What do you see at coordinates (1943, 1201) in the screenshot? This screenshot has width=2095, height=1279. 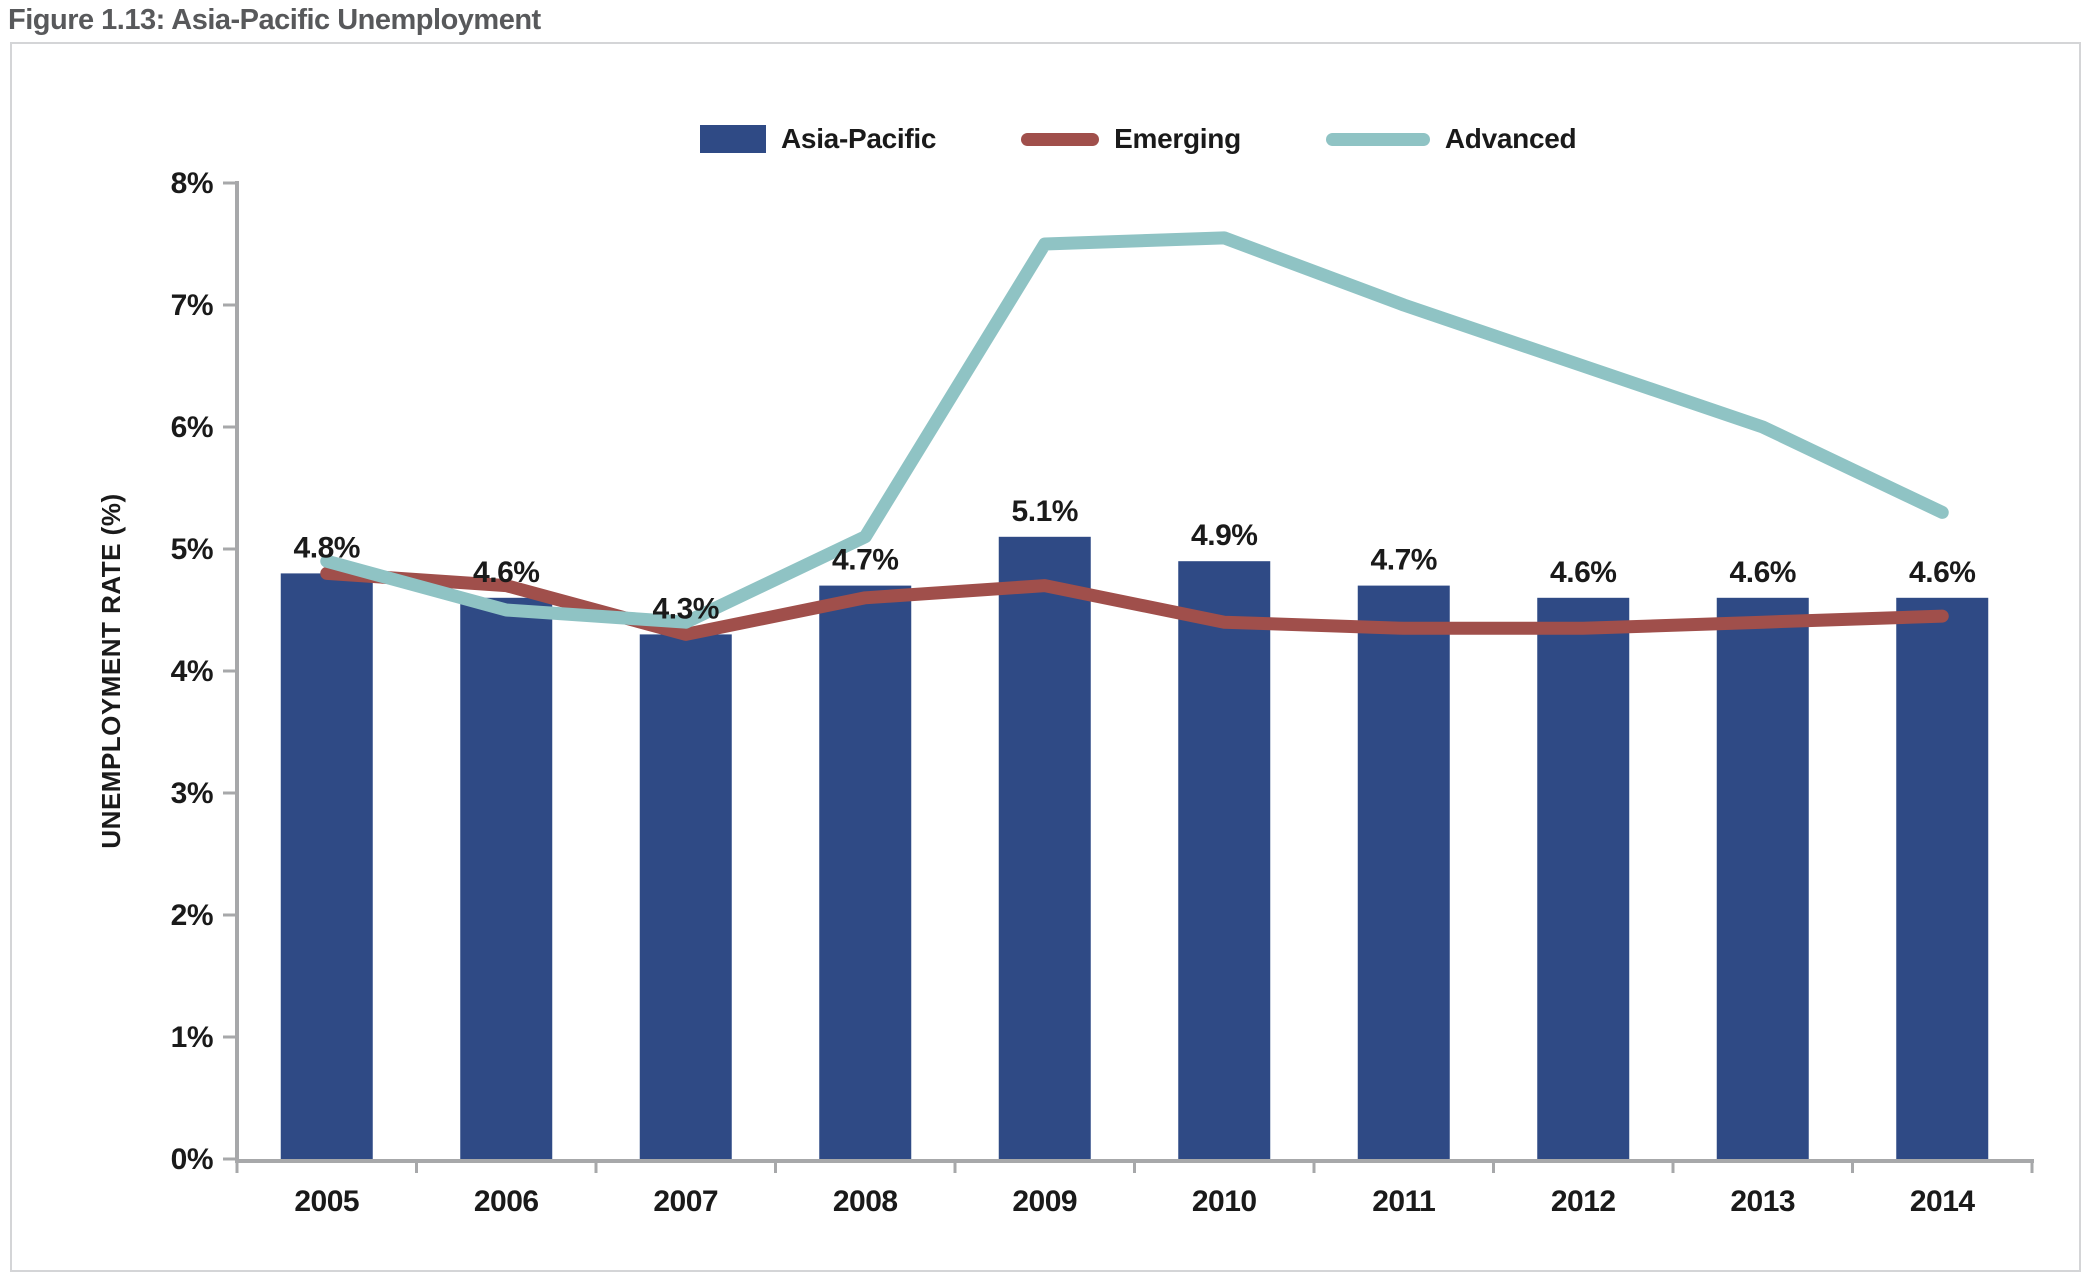 I see `x-axis-label-2014: 2014` at bounding box center [1943, 1201].